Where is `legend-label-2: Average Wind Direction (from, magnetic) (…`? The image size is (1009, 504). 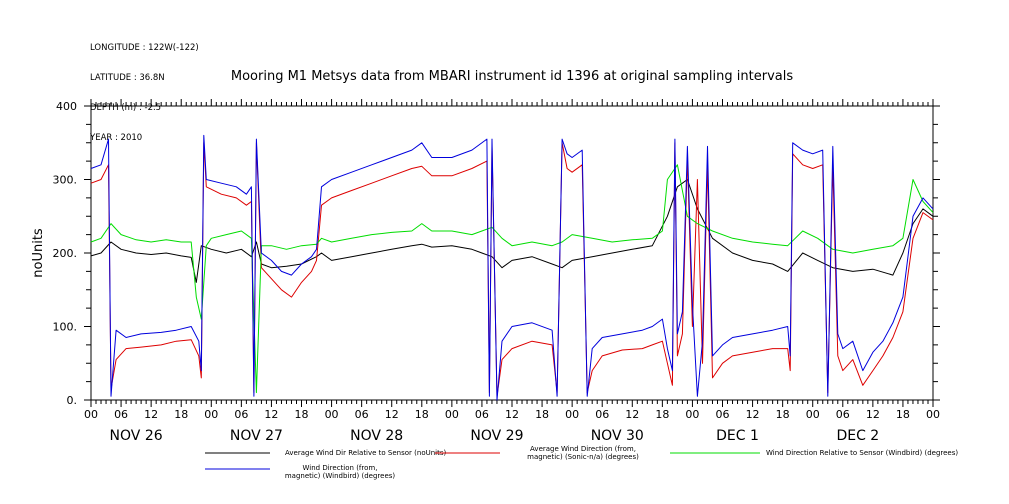 legend-label-2: Average Wind Direction (from, magnetic) (… is located at coordinates (583, 453).